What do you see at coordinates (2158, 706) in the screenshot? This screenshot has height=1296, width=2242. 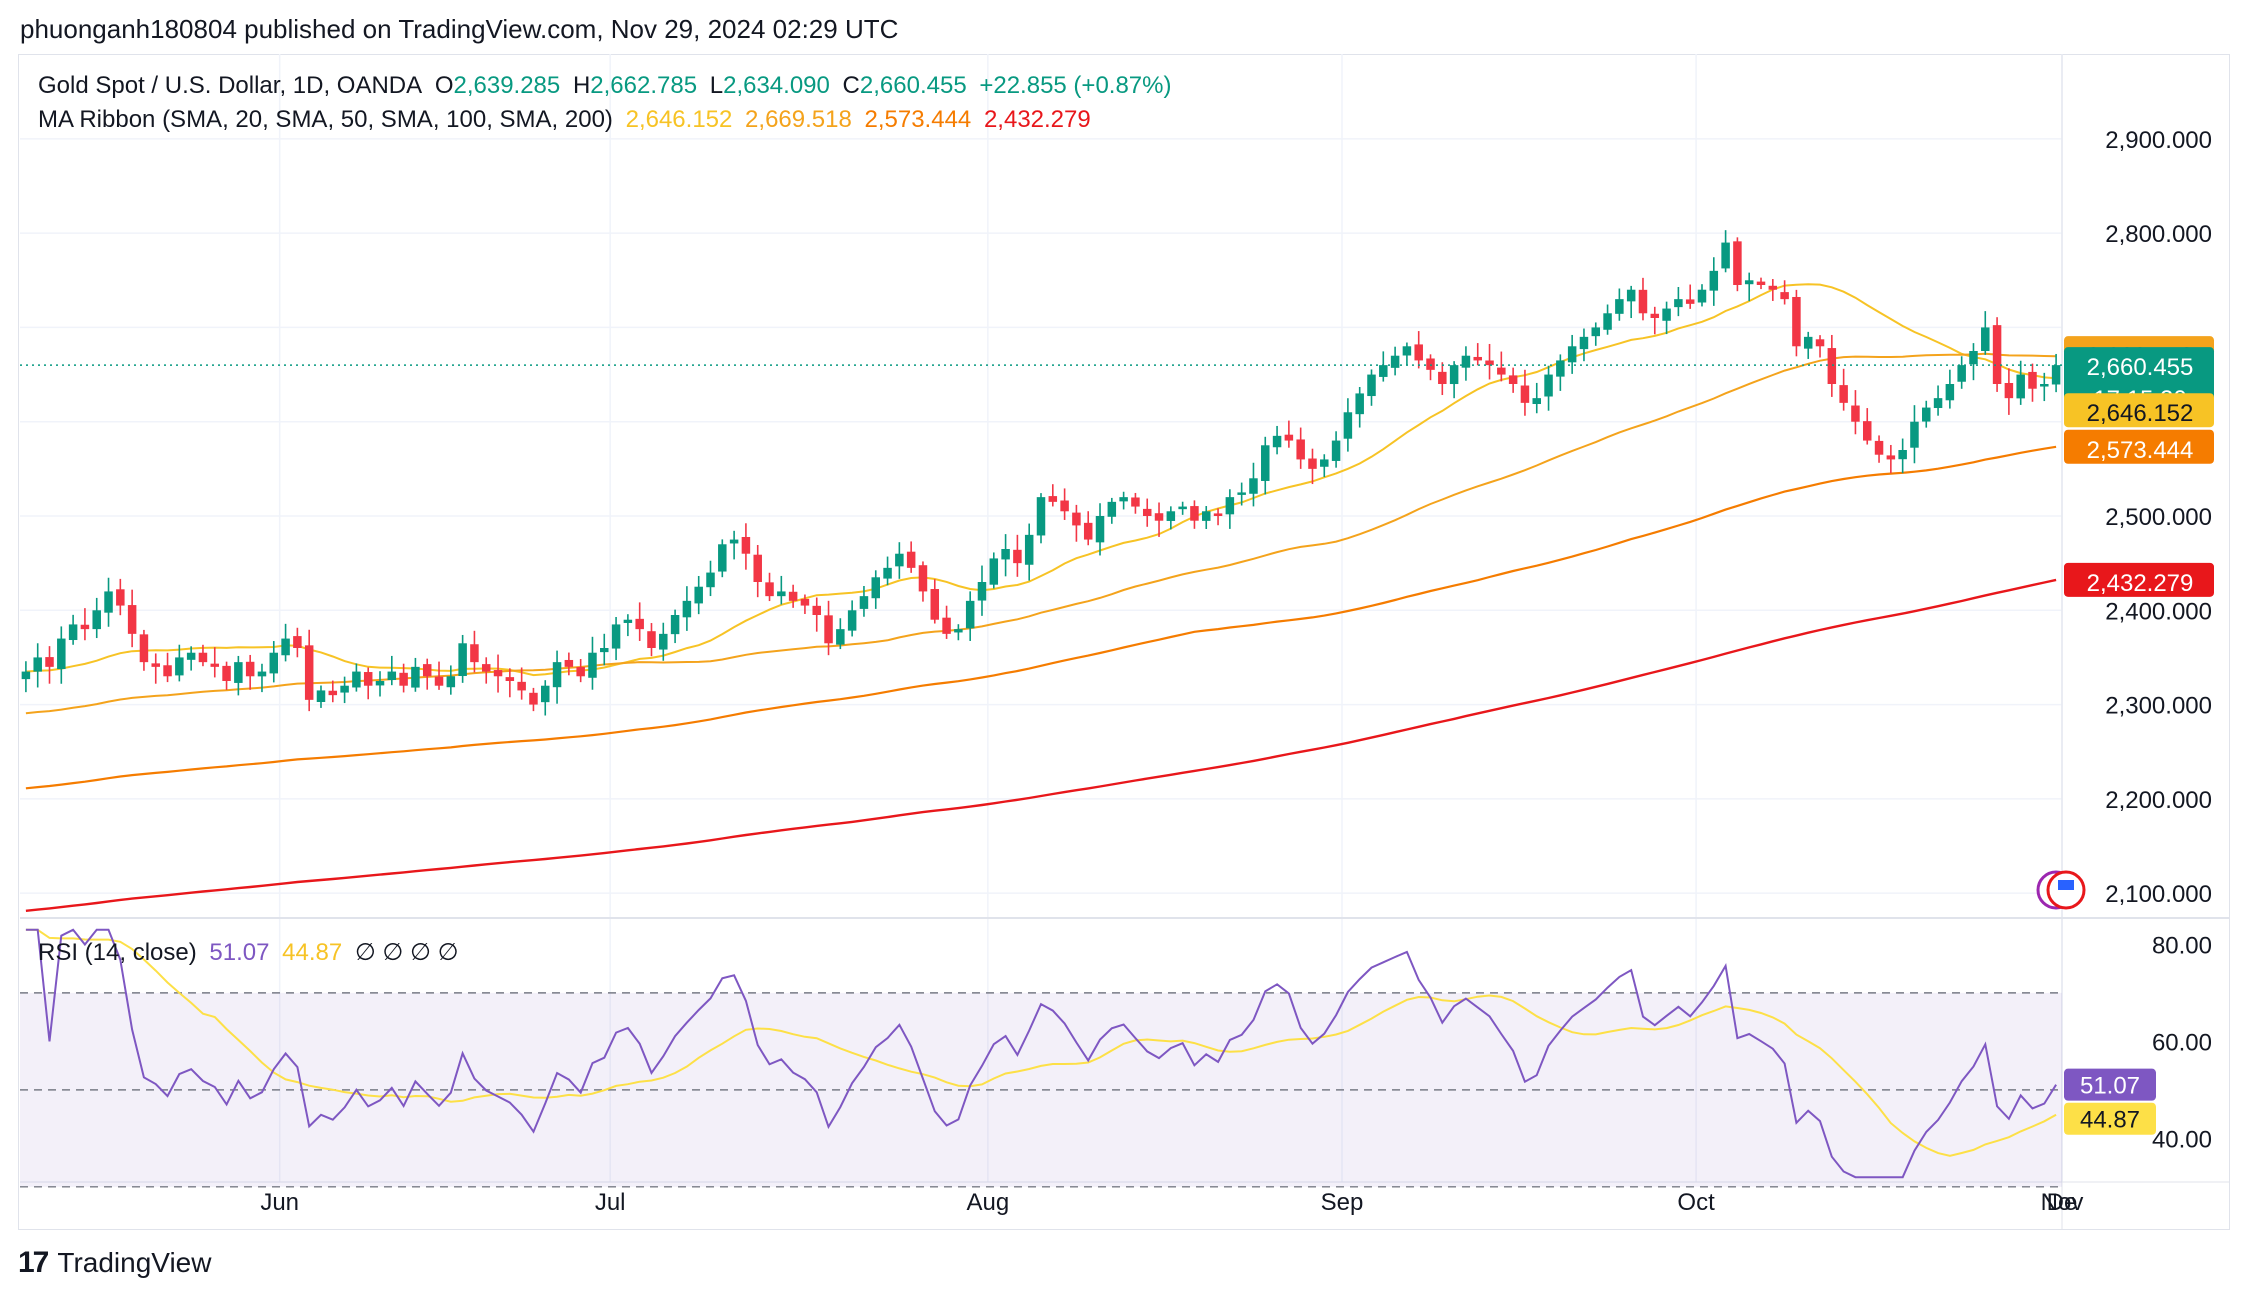 I see `price-tick-label: 2,300.000` at bounding box center [2158, 706].